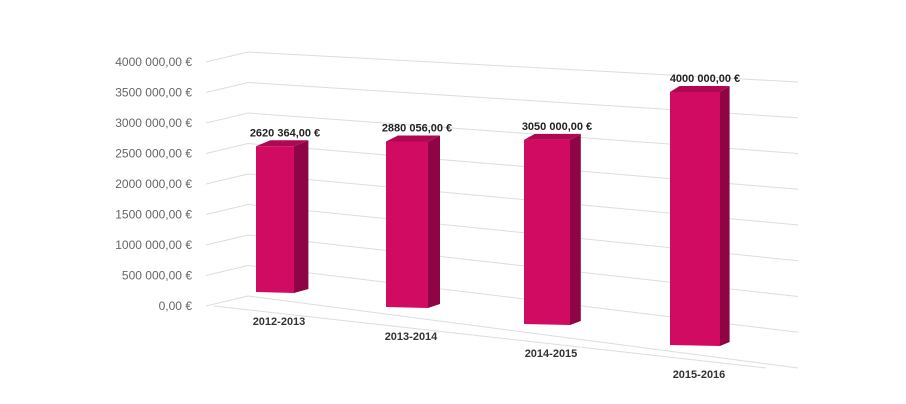 The image size is (906, 404). I want to click on x-tick-label: 2015-2016, so click(699, 375).